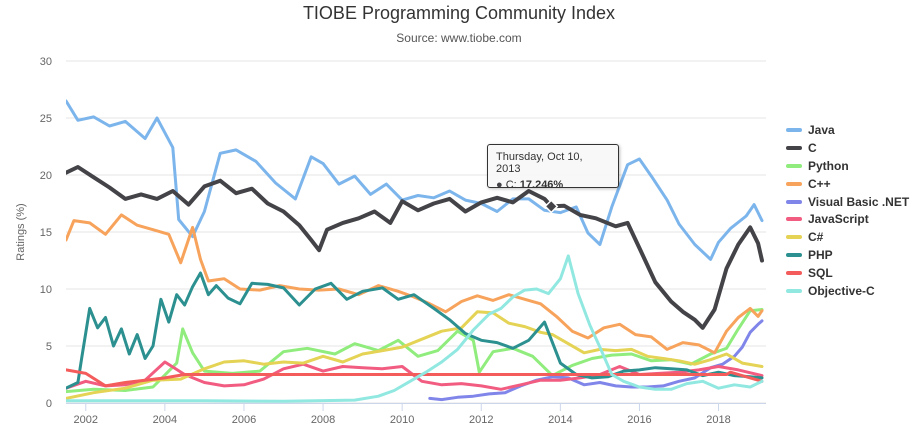 The height and width of the screenshot is (435, 918). What do you see at coordinates (841, 290) in the screenshot?
I see `legend-label: Objective-C` at bounding box center [841, 290].